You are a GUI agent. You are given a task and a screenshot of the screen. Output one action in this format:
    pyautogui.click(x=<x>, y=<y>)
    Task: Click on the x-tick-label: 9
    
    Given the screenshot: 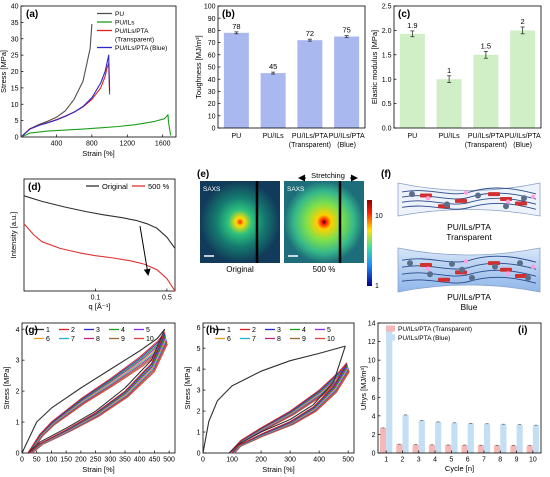 What is the action you would take?
    pyautogui.click(x=517, y=460)
    